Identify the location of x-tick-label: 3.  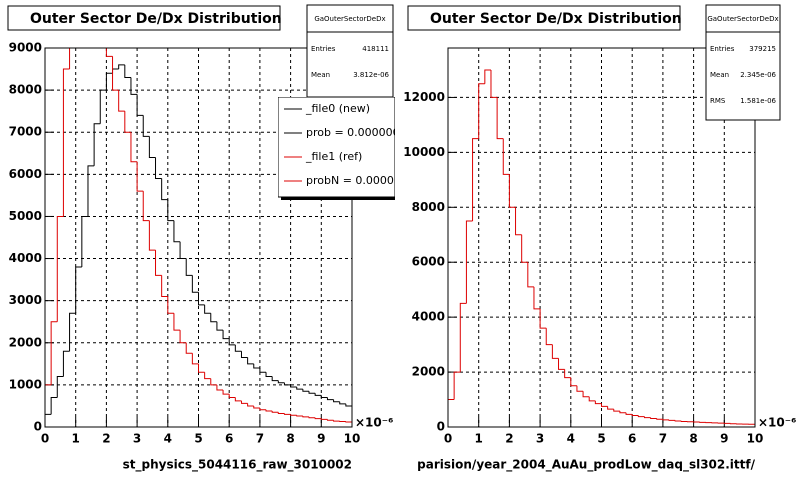
(540, 439).